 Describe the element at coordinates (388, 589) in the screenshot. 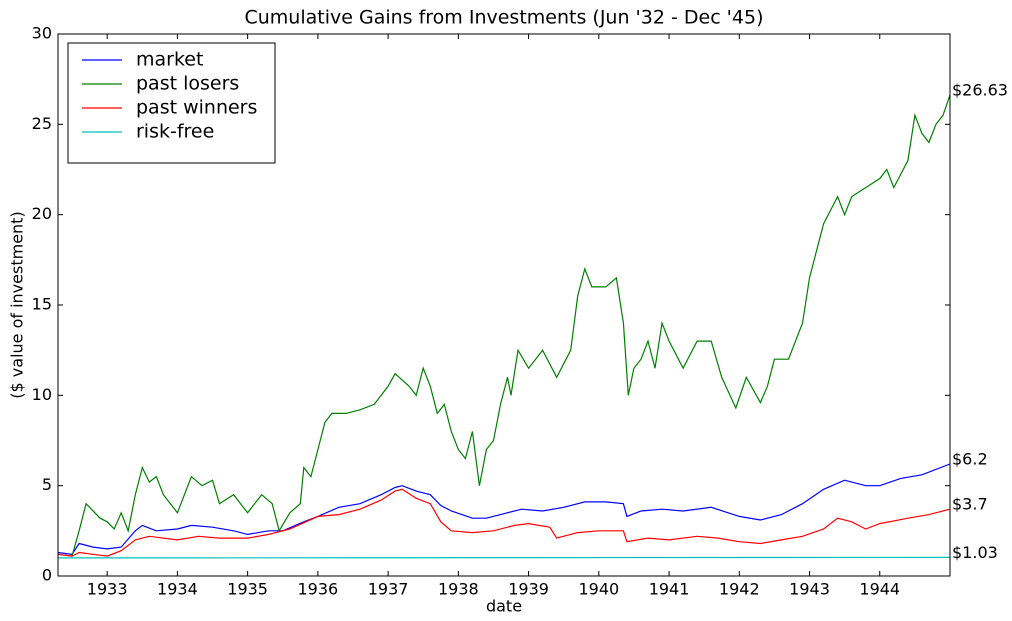

I see `x-tick-label: 1937` at that location.